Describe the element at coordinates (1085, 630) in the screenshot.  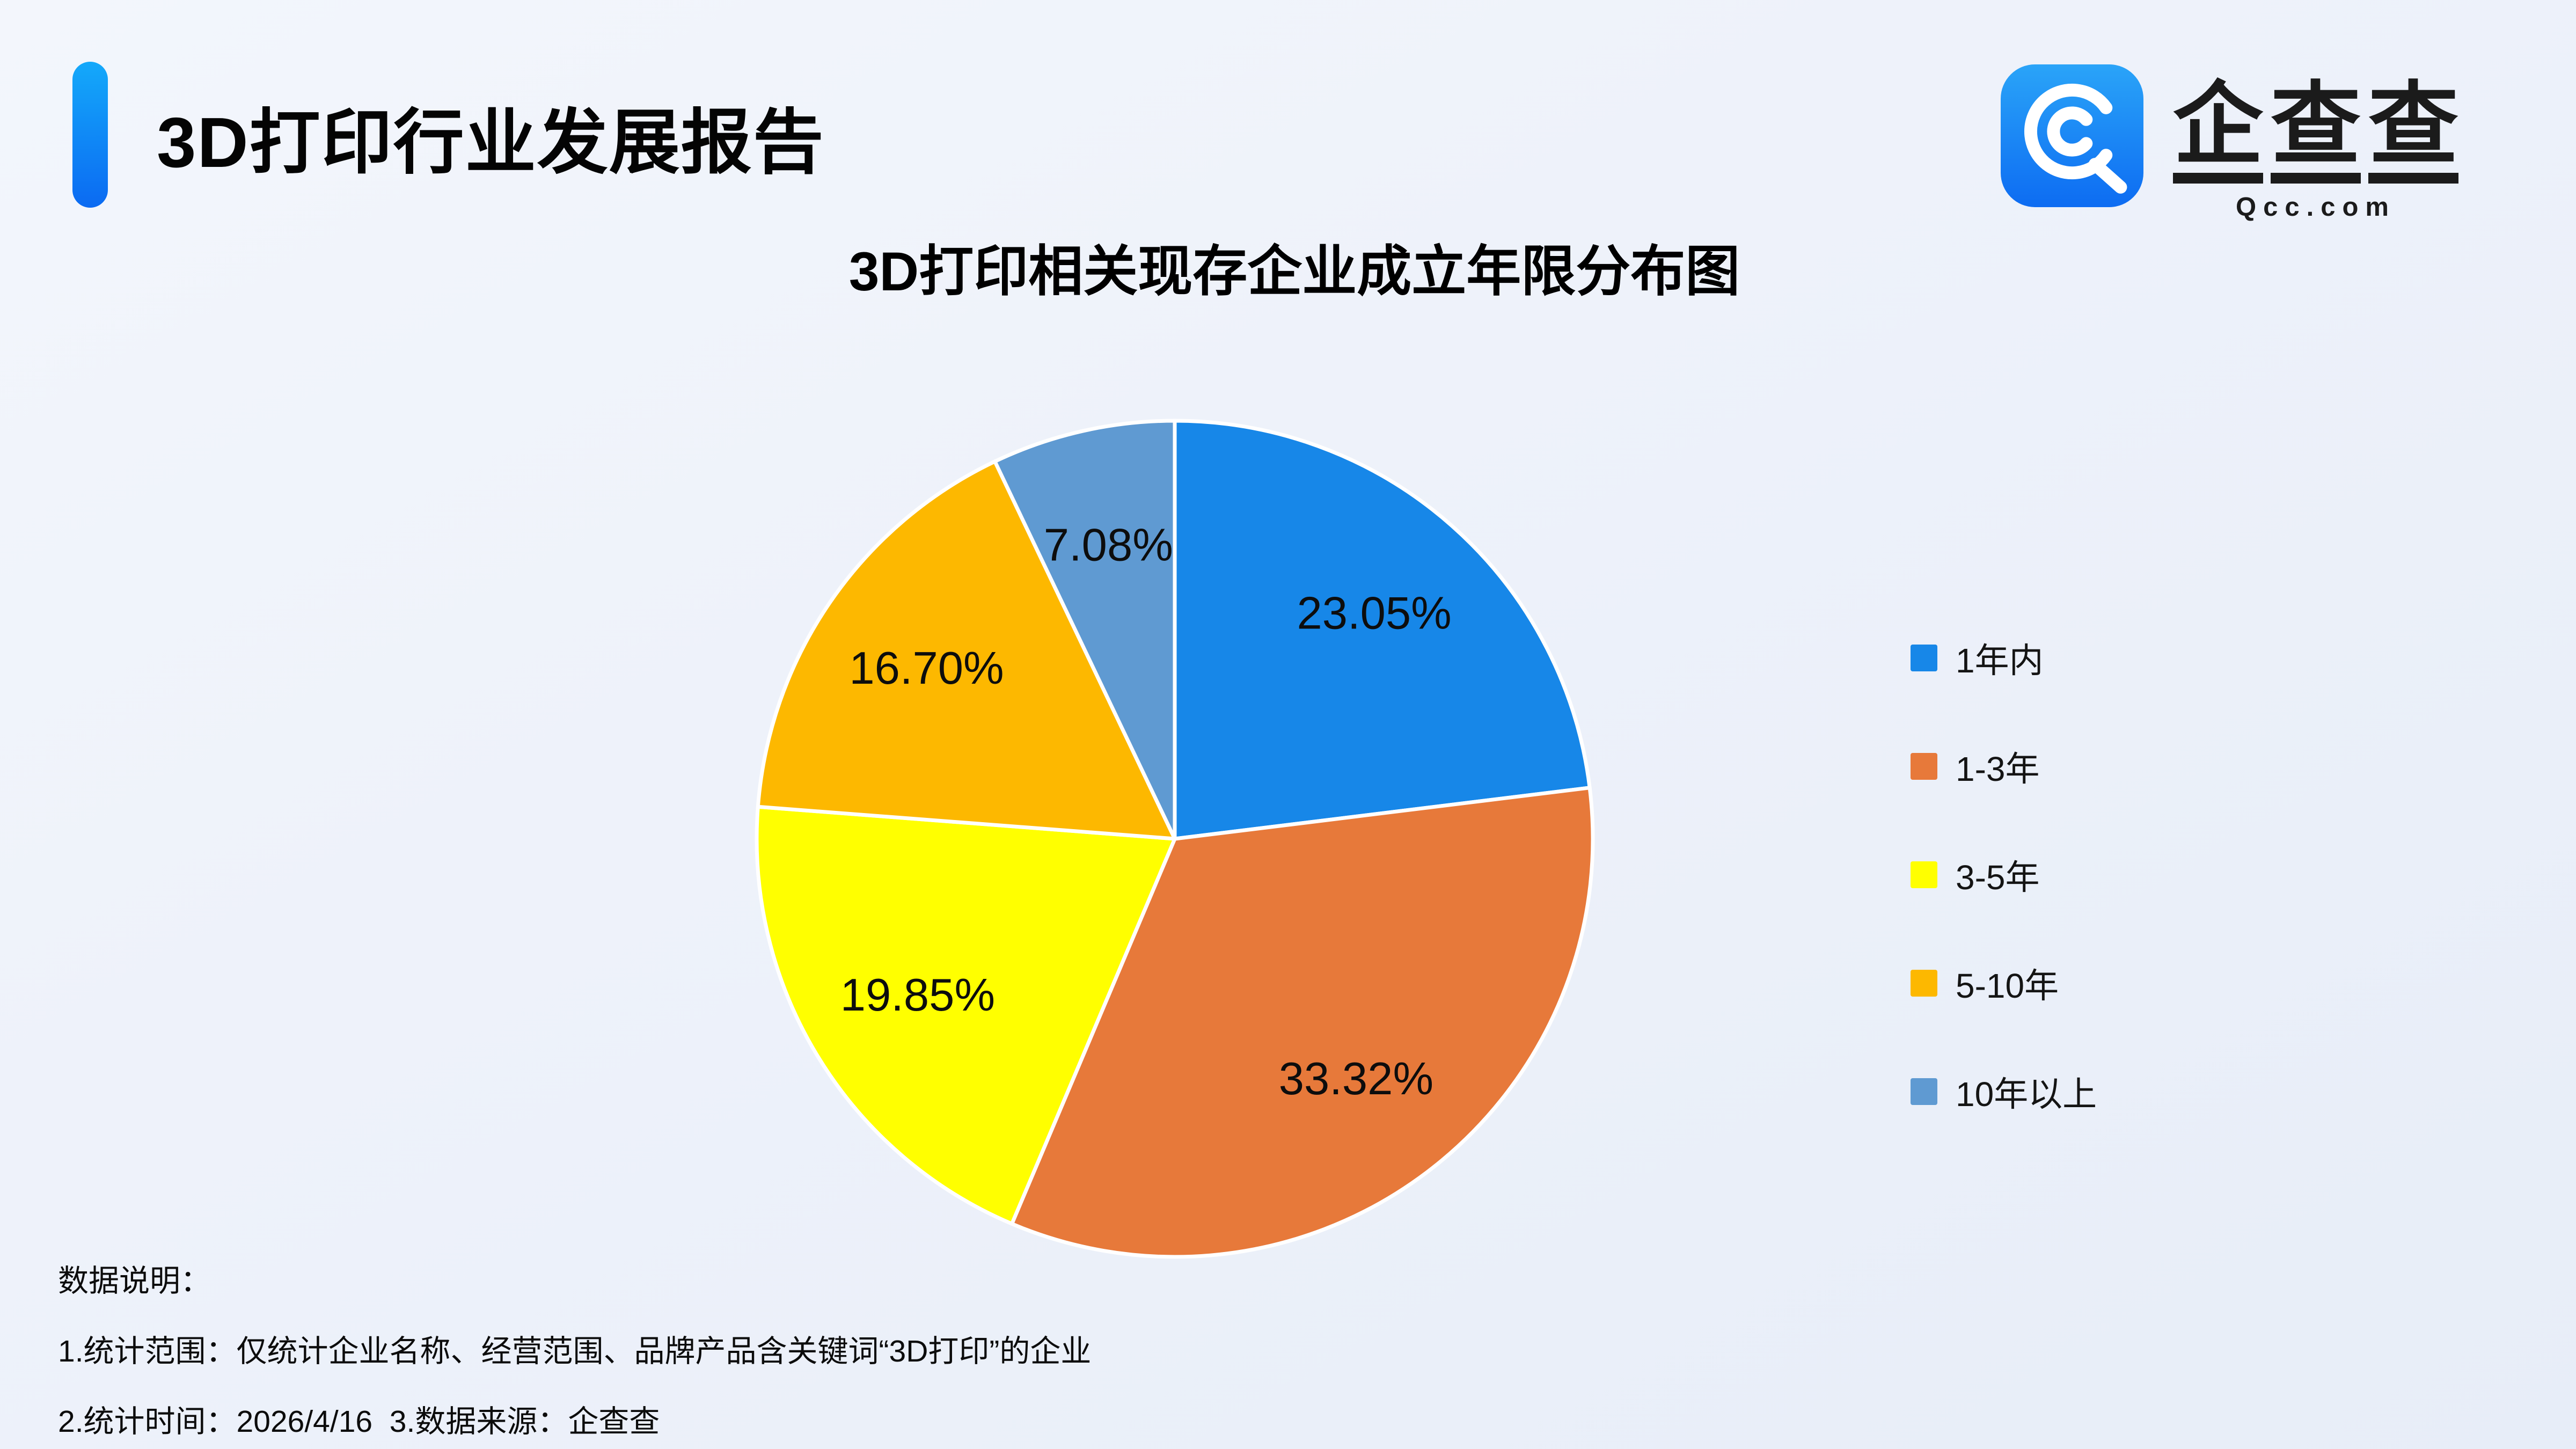
I see `pie-slice-10年以上` at that location.